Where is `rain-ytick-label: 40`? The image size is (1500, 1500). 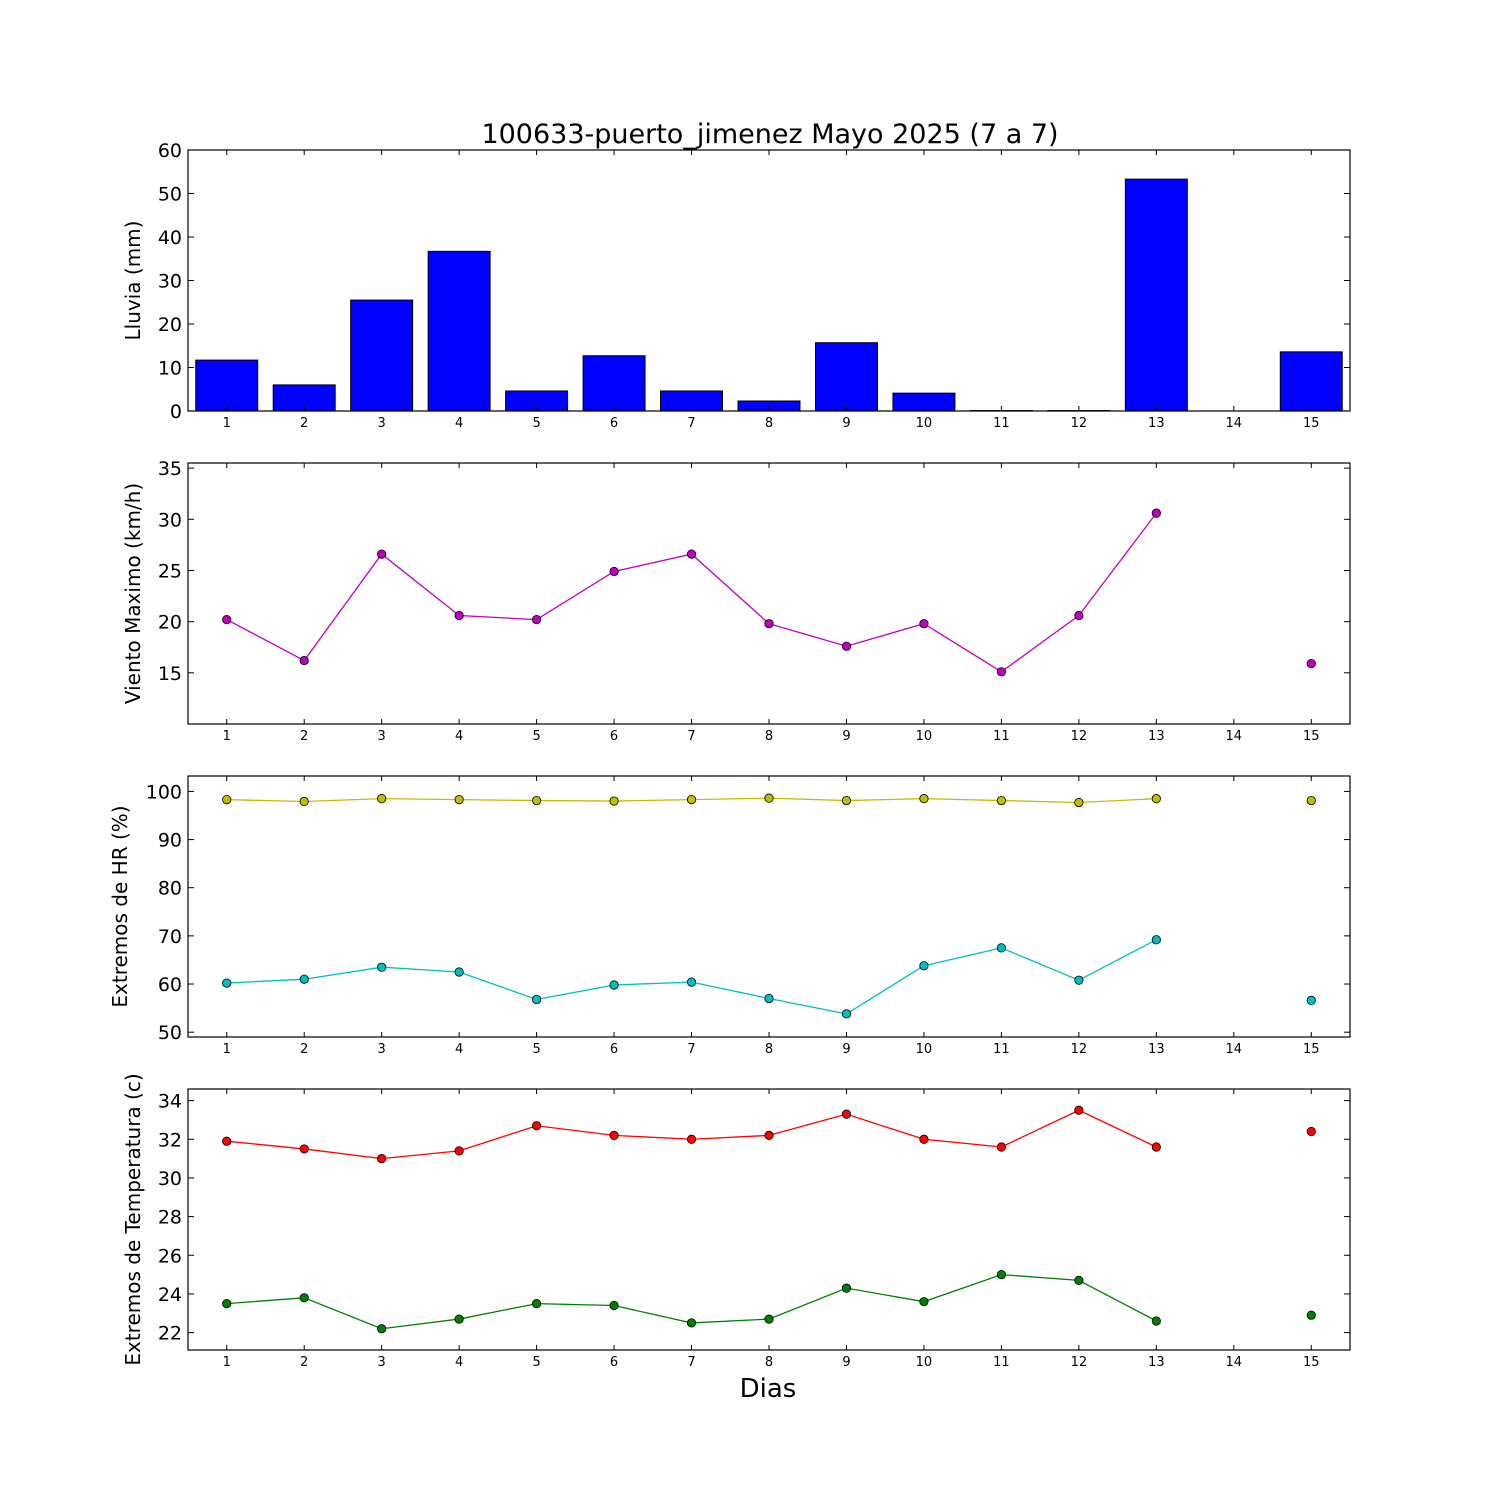
rain-ytick-label: 40 is located at coordinates (170, 238).